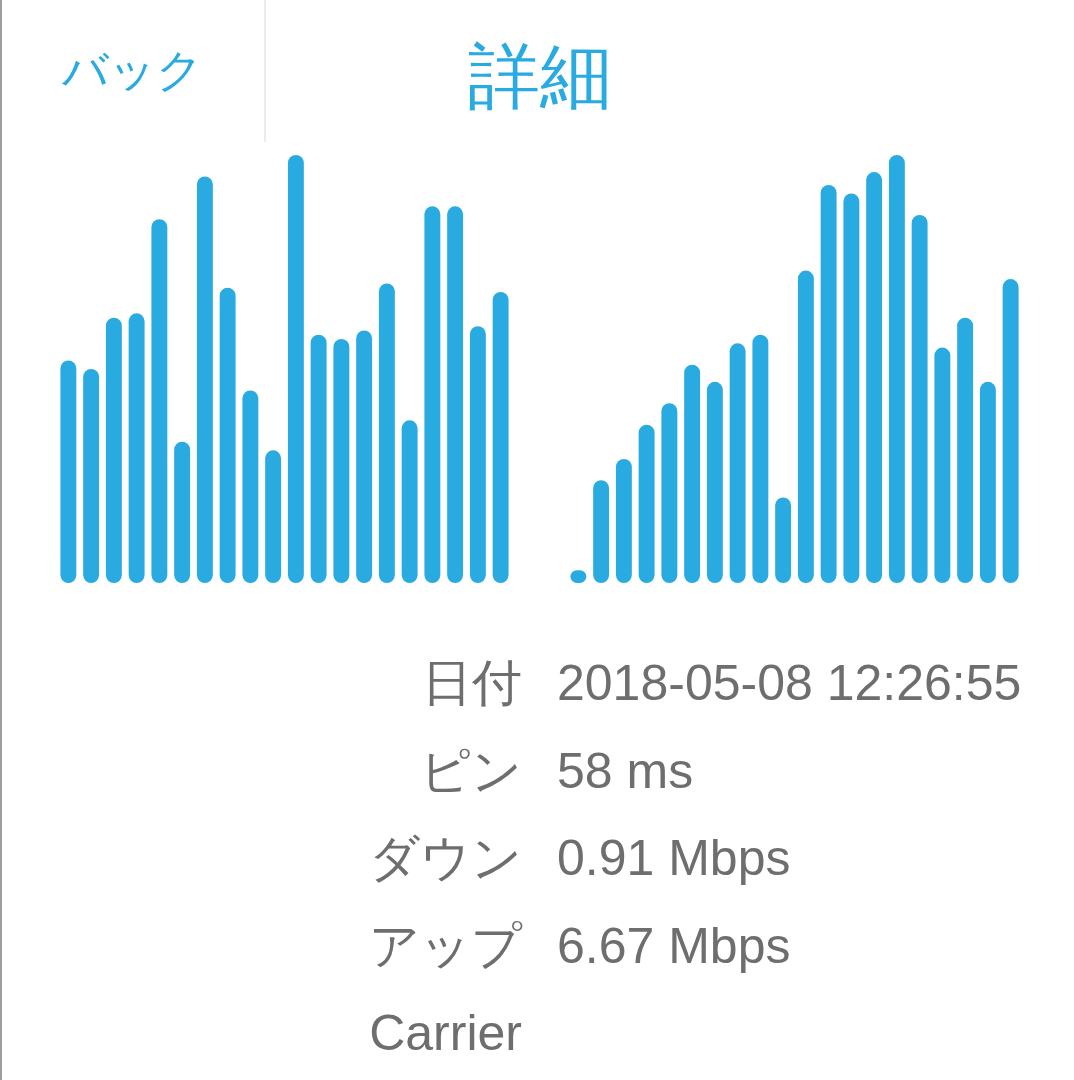 The image size is (1074, 1080). Describe the element at coordinates (471, 770) in the screenshot. I see `label: ピン` at that location.